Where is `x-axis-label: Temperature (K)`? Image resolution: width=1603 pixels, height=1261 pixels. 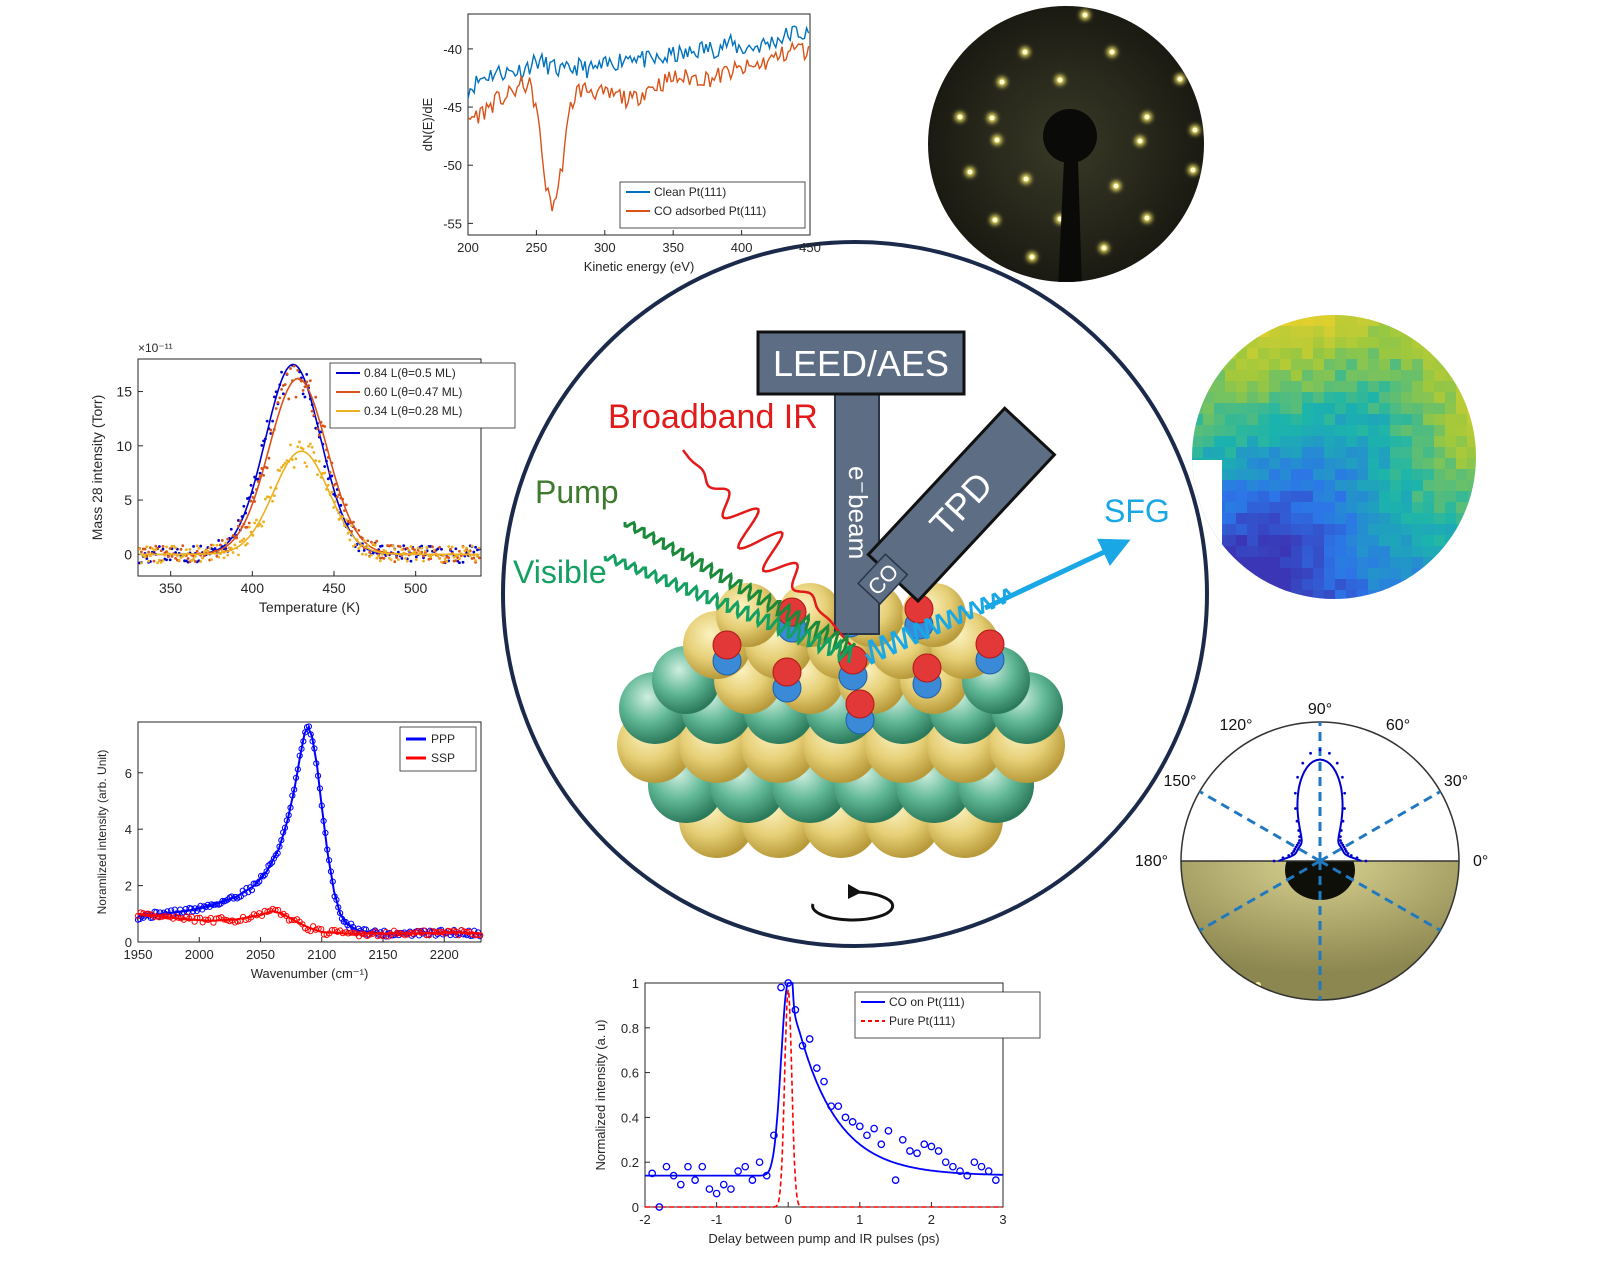
x-axis-label: Temperature (K) is located at coordinates (309, 607).